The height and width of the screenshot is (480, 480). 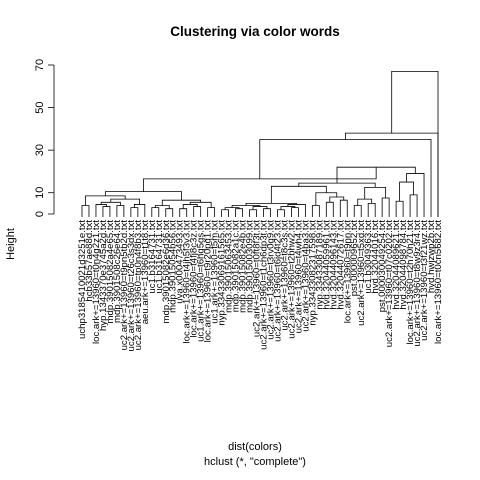 What do you see at coordinates (284, 275) in the screenshot?
I see `leaf-label: uc2.ark+=13960=t8c3s.txt` at bounding box center [284, 275].